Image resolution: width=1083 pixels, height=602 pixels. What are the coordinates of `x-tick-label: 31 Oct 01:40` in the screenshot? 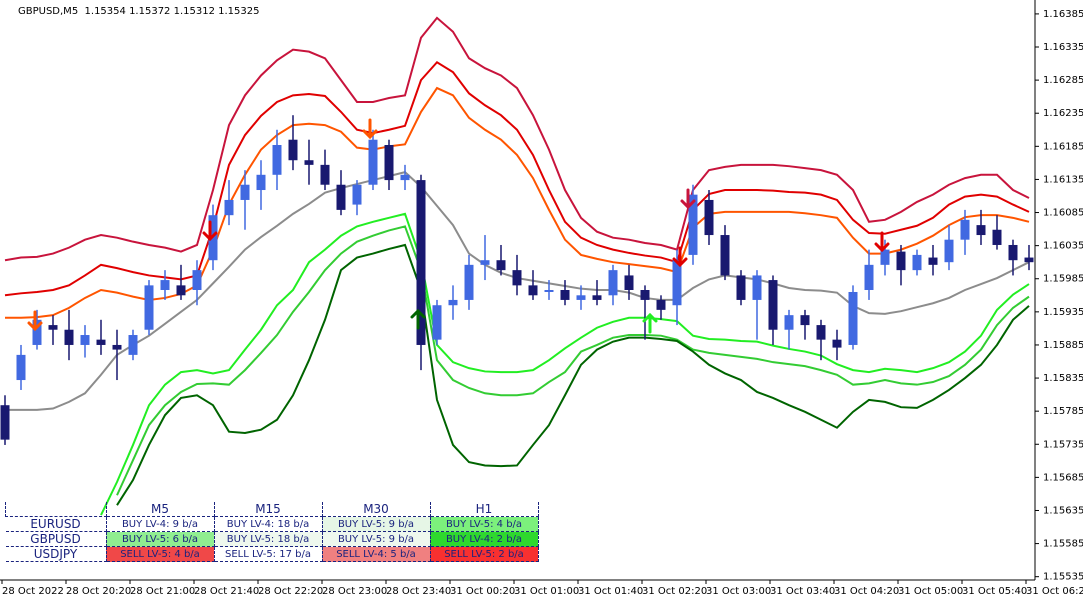 It's located at (610, 591).